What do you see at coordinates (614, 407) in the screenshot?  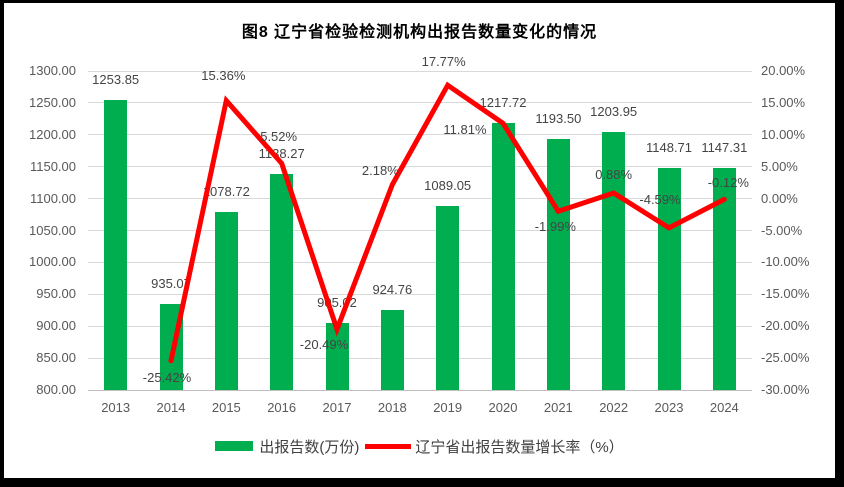 I see `x-axis-tick-label: 2022` at bounding box center [614, 407].